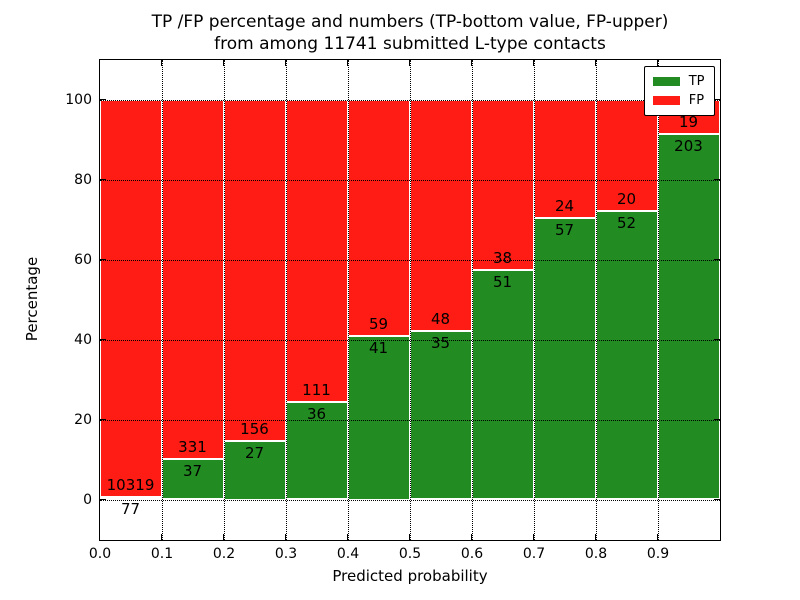 This screenshot has height=600, width=800. I want to click on fp-count-label: 20, so click(626, 198).